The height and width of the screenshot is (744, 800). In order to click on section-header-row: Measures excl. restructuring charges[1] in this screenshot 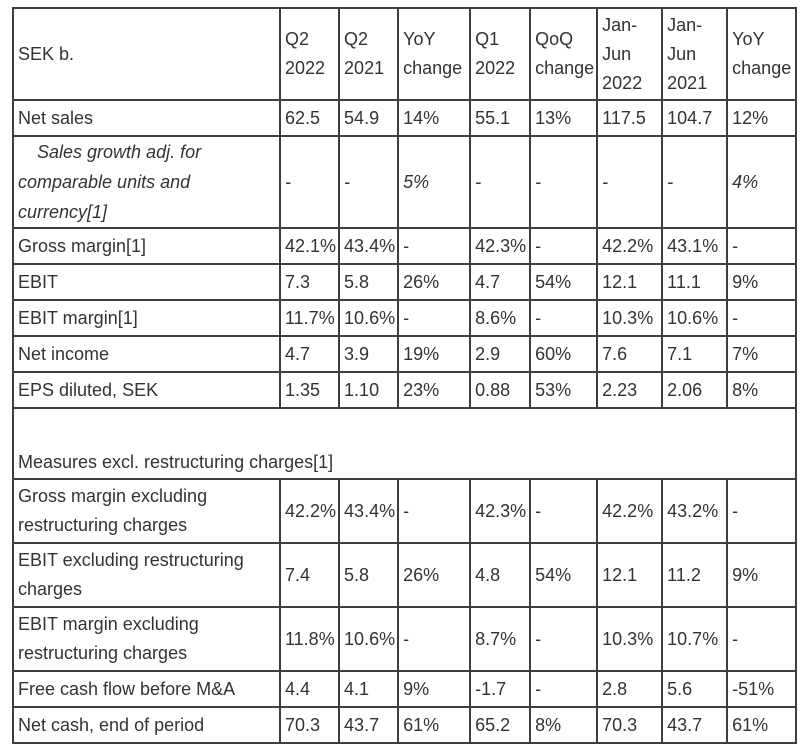, I will do `click(404, 443)`.